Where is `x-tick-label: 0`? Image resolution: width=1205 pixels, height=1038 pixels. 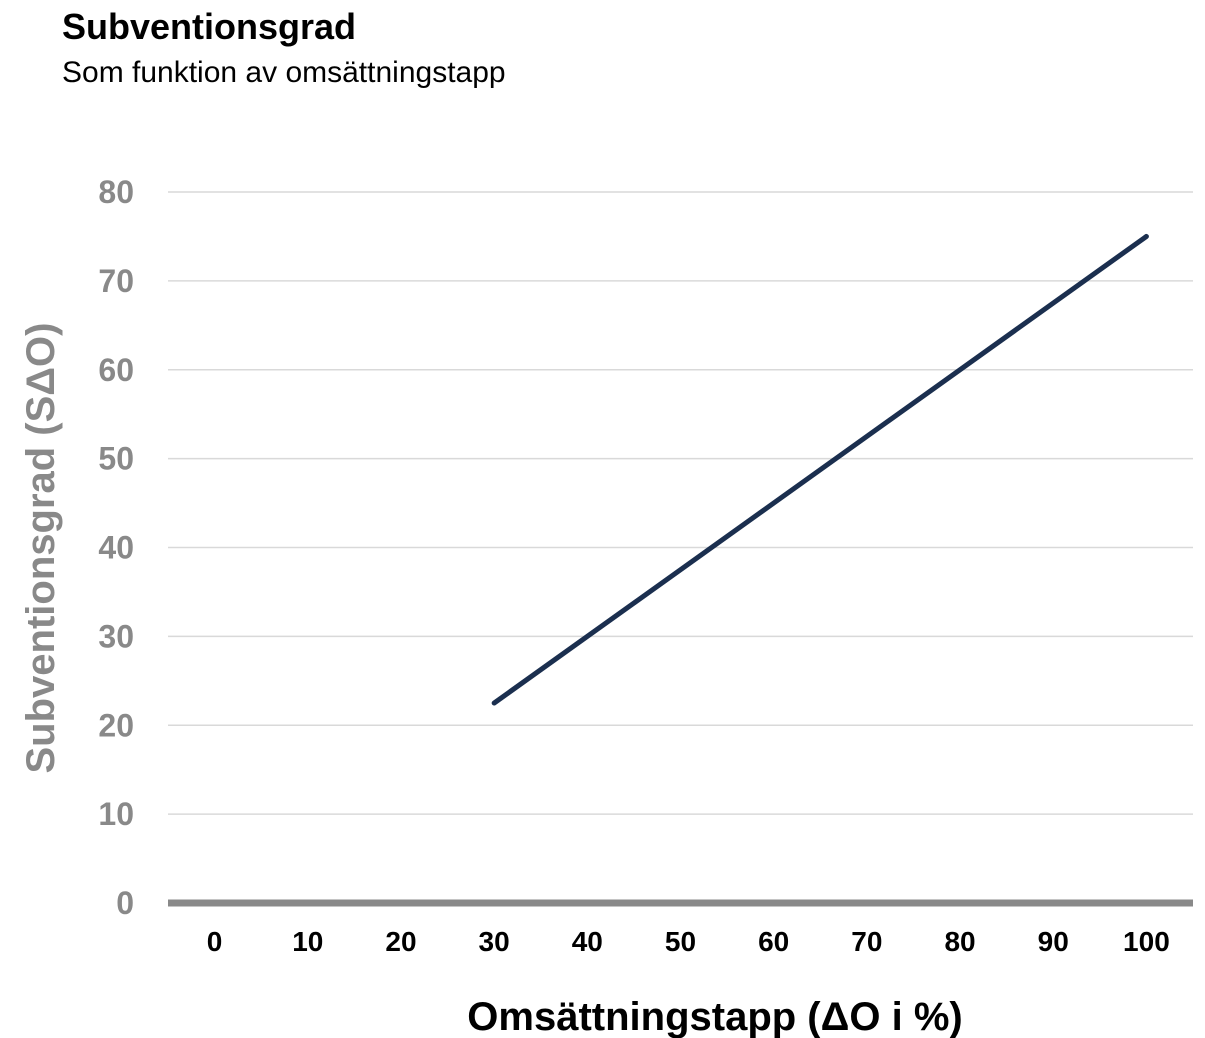
x-tick-label: 0 is located at coordinates (215, 941).